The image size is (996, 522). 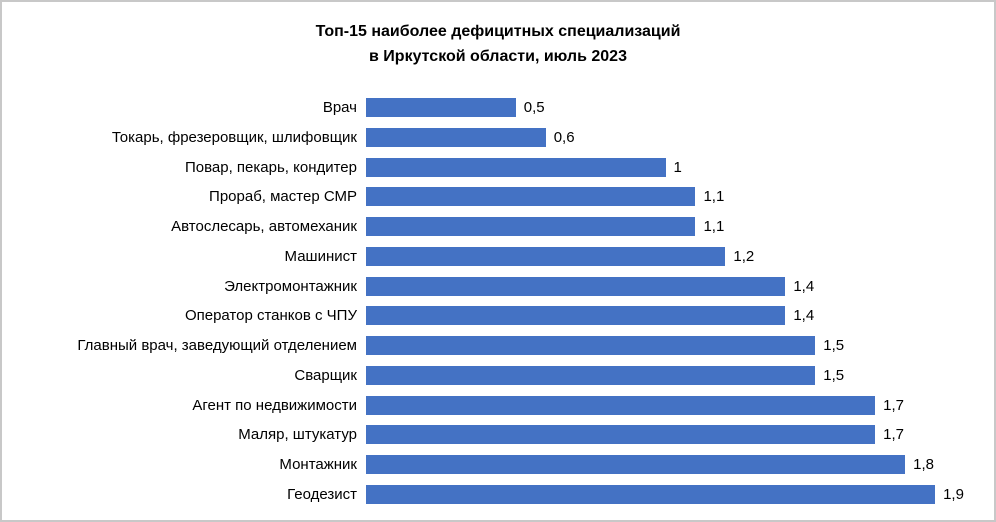 I want to click on bar-row: Токарь, фрезеровщик, шлифовщик 0,6, so click(x=496, y=137).